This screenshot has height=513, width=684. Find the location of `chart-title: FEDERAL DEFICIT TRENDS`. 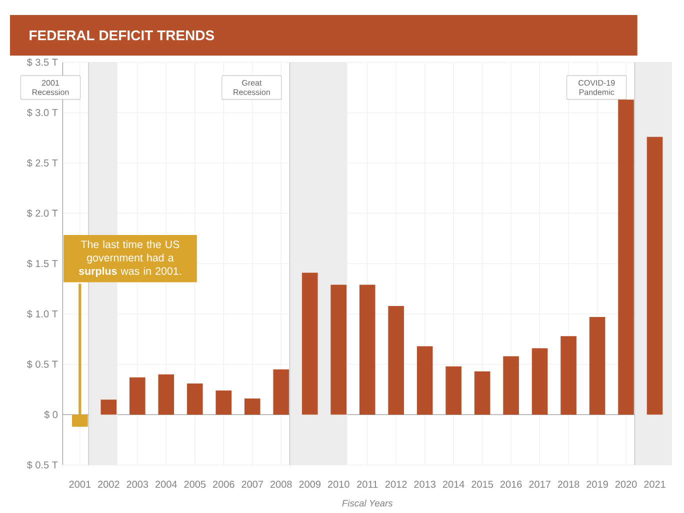

chart-title: FEDERAL DEFICIT TRENDS is located at coordinates (122, 35).